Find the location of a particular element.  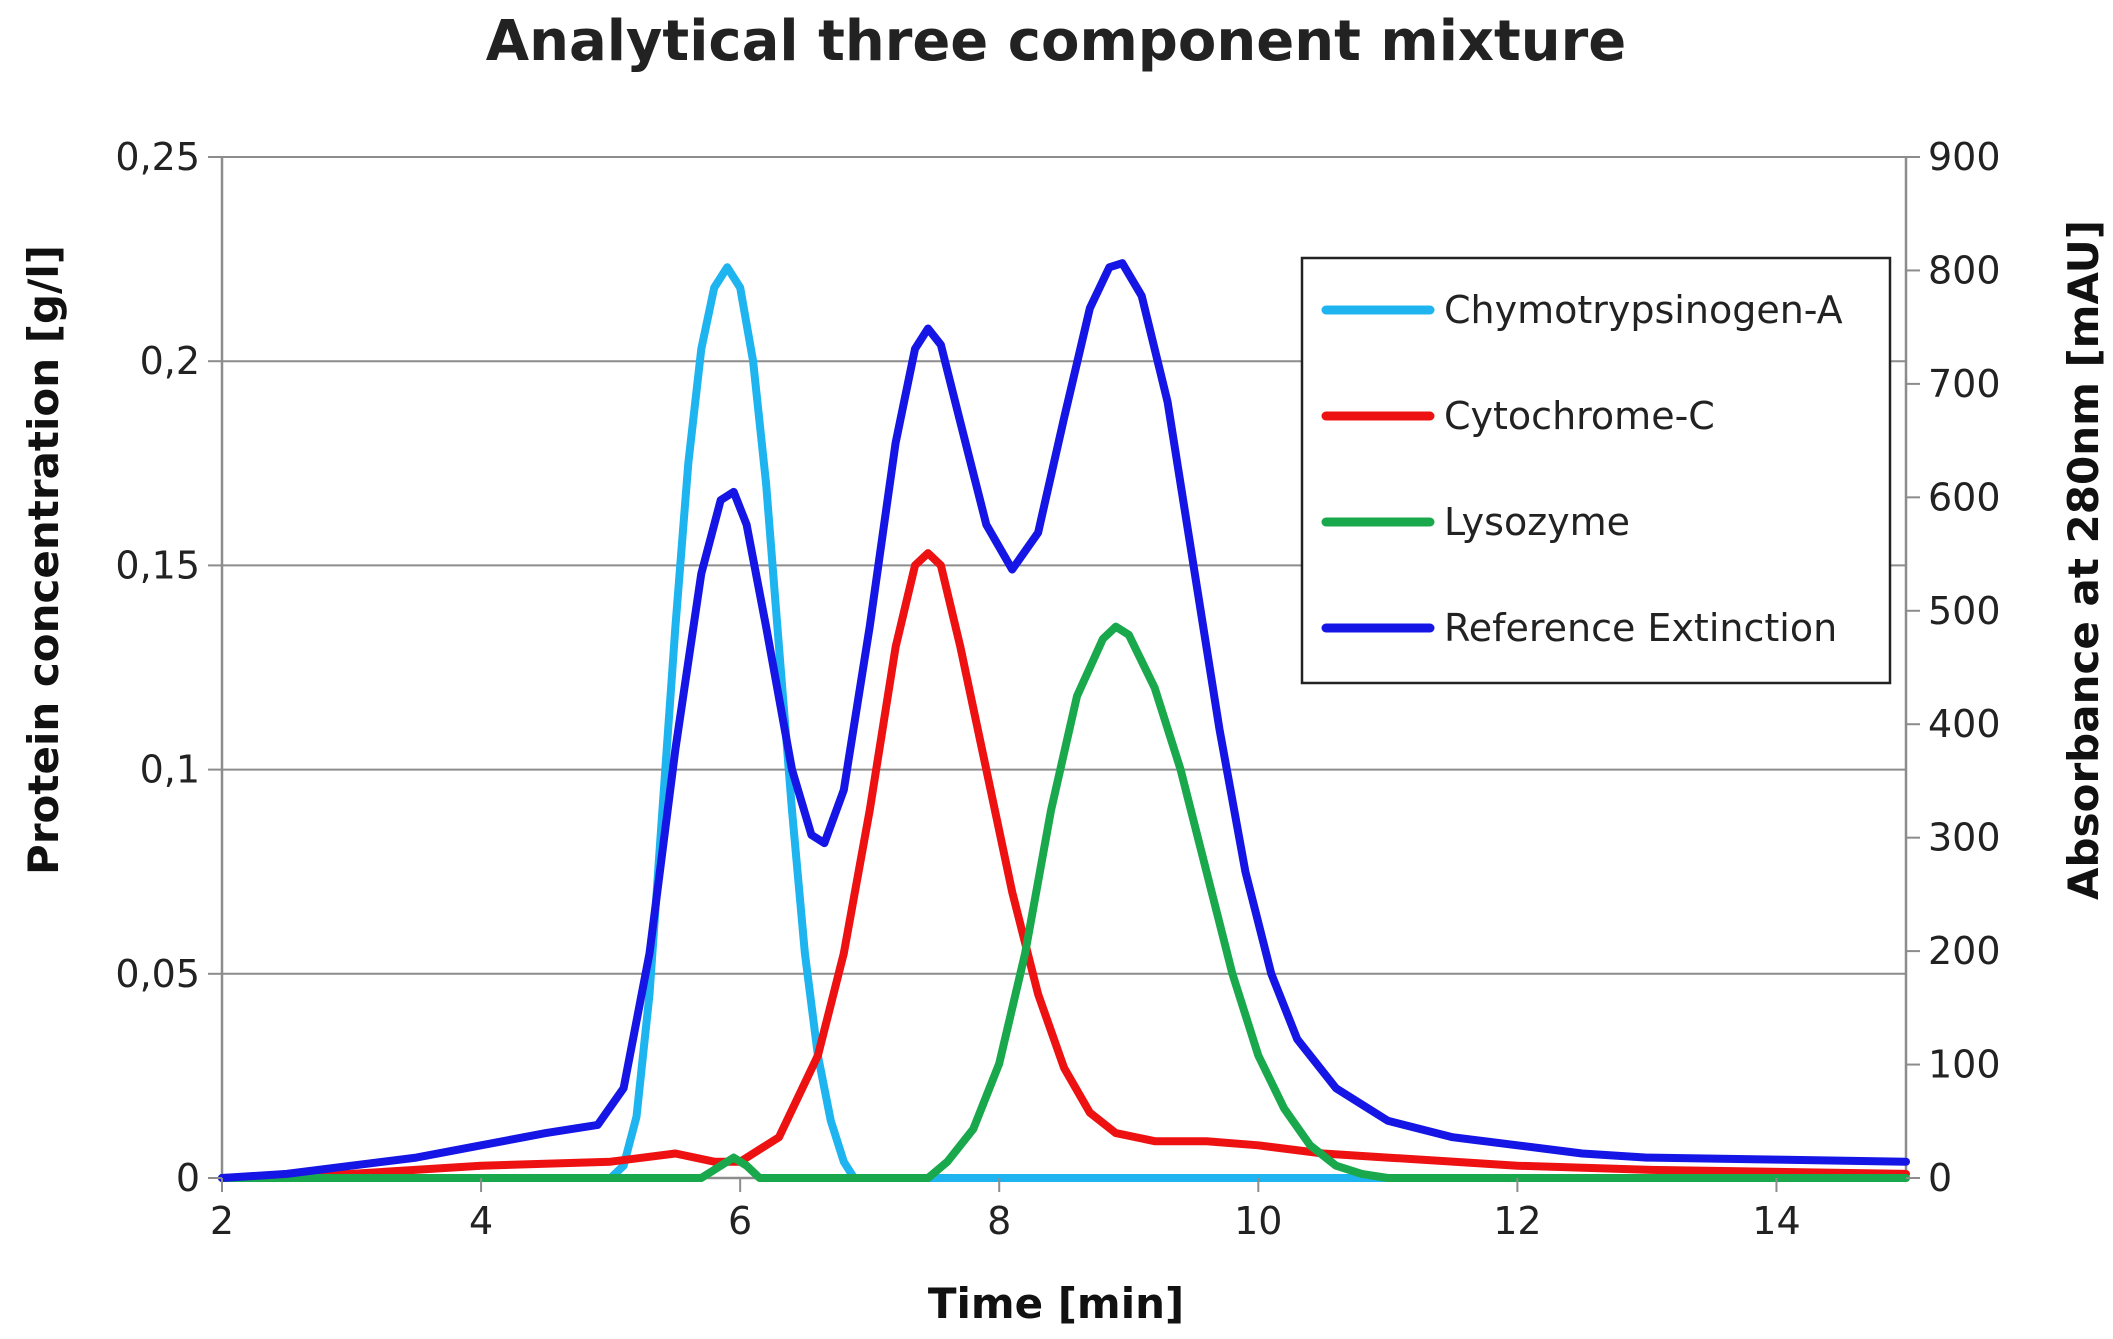

x-tick-label: 4 is located at coordinates (481, 1221).